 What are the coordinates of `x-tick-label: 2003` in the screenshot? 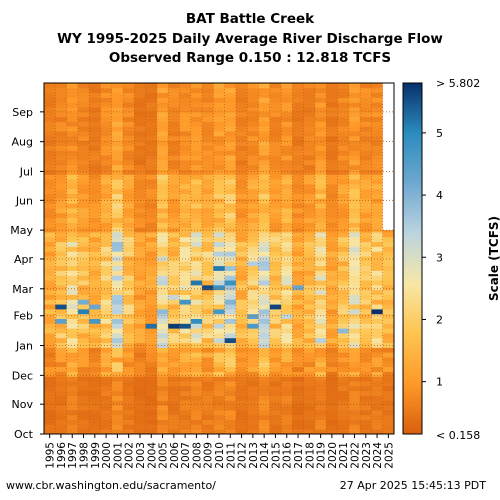 It's located at (141, 455).